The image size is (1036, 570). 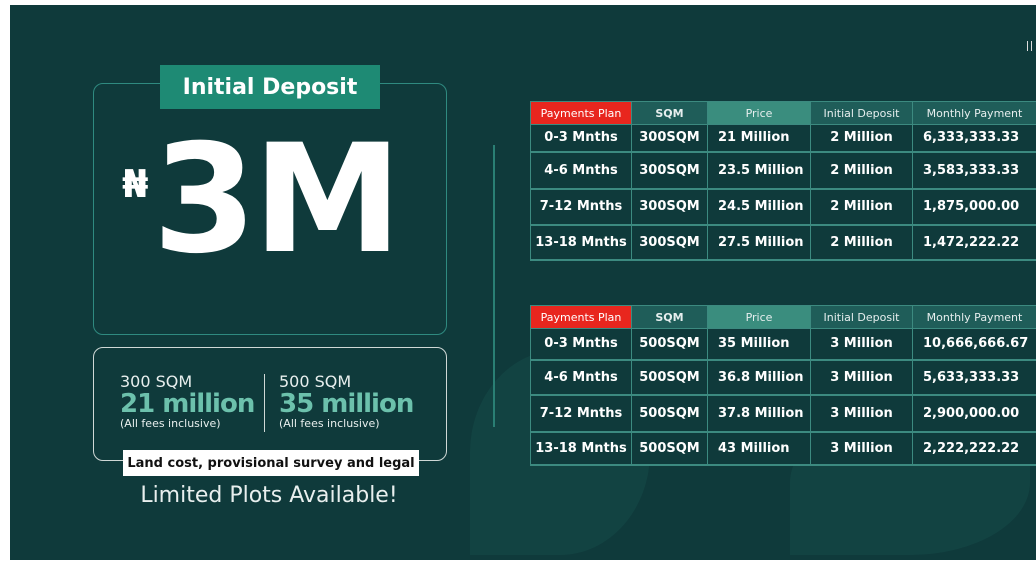 I want to click on table-cell: 10,666,666.67, so click(x=974, y=344).